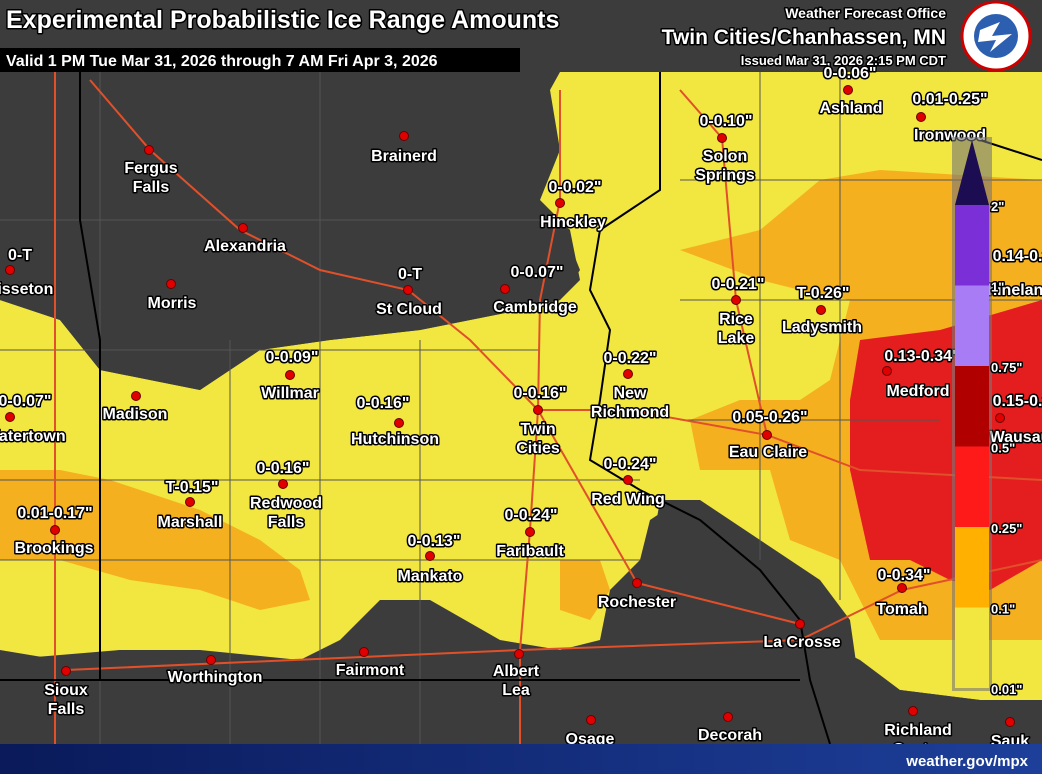 Image resolution: width=1042 pixels, height=774 pixels. I want to click on city-name: Morris, so click(172, 303).